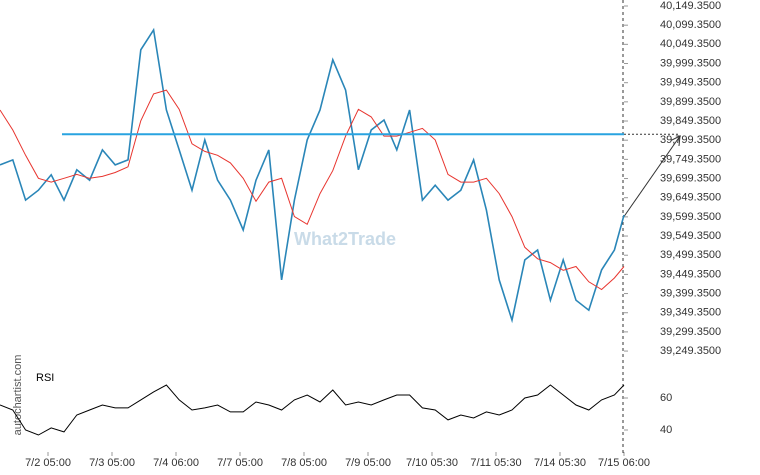  I want to click on forecast-arrow, so click(651, 177).